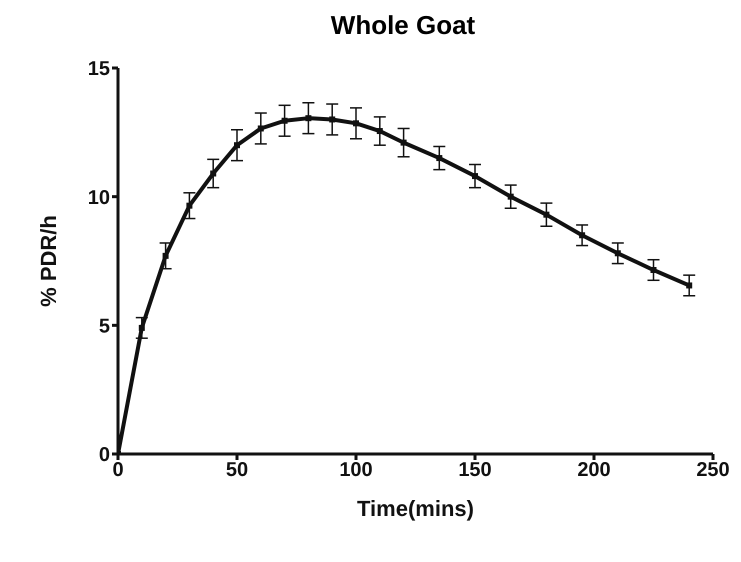  Describe the element at coordinates (99, 69) in the screenshot. I see `y-tick-label: 15` at that location.